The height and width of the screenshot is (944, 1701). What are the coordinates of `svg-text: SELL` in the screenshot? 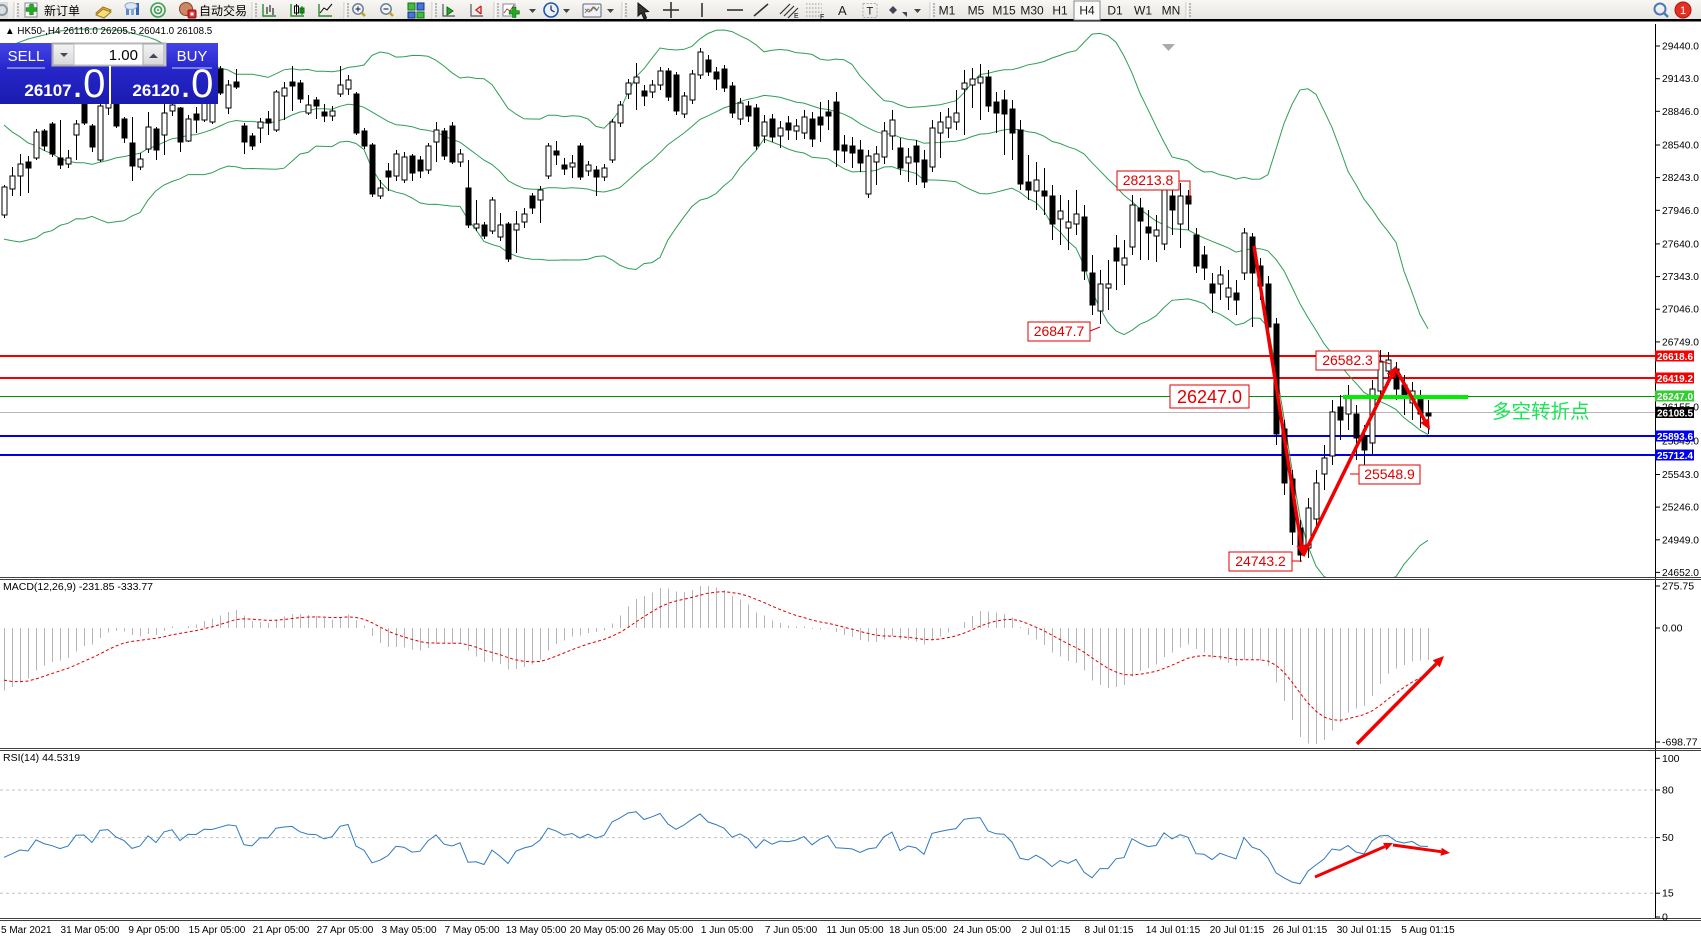 It's located at (26, 56).